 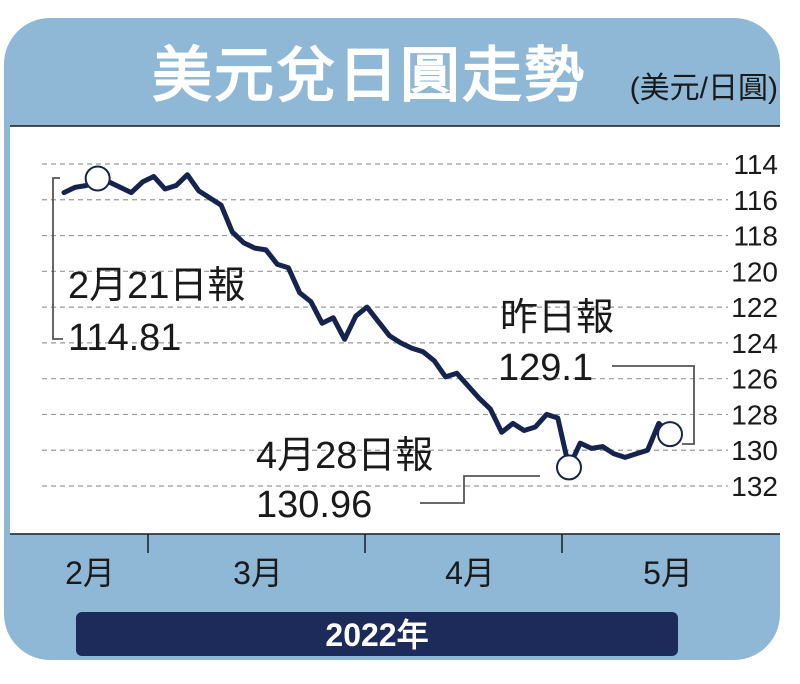 I want to click on chart-unit: (美元/日圓), so click(x=704, y=88).